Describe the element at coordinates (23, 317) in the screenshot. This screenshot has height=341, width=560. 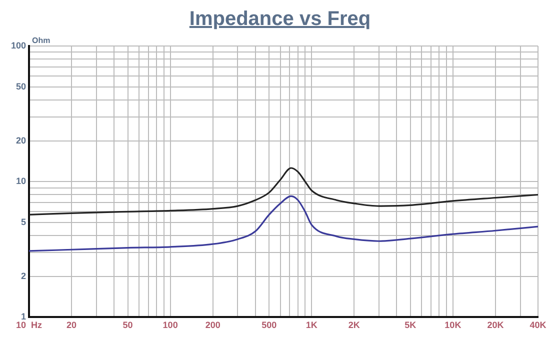
I see `y-tick-label: 1` at that location.